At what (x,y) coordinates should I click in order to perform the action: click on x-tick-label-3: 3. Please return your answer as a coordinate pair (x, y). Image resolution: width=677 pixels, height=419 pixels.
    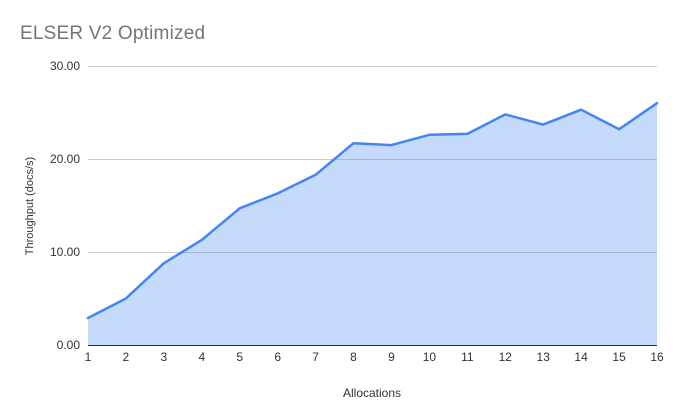
    Looking at the image, I should click on (164, 357).